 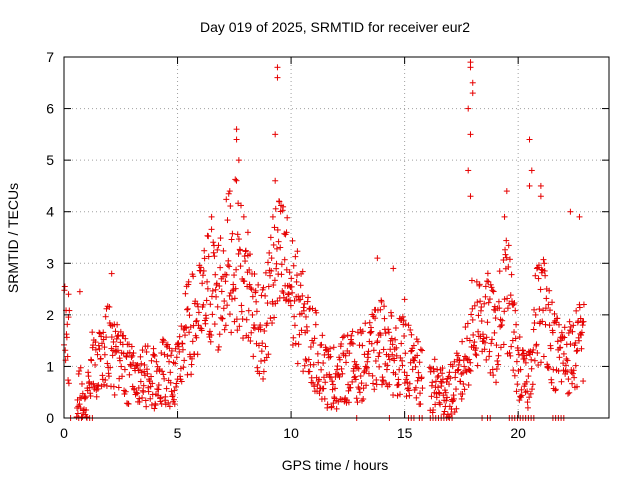 I want to click on y-tick-label: 4, so click(x=50, y=212).